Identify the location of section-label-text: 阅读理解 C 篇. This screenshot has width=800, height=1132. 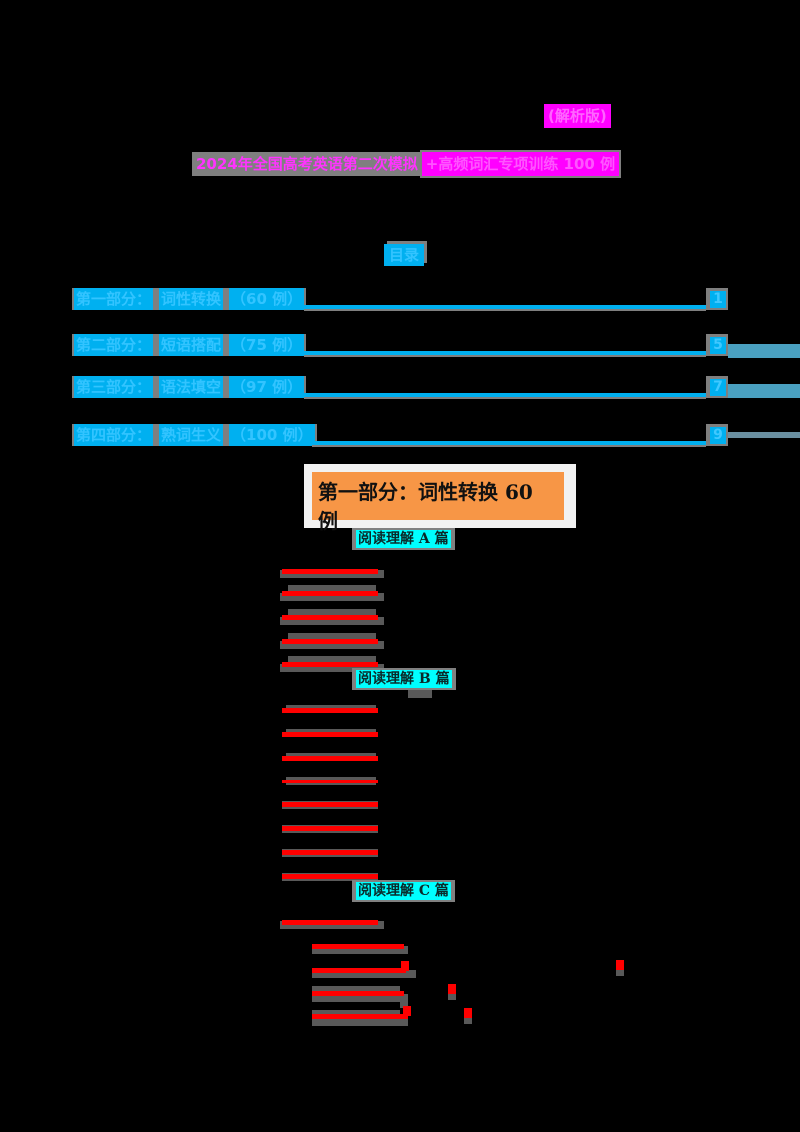
(403, 891).